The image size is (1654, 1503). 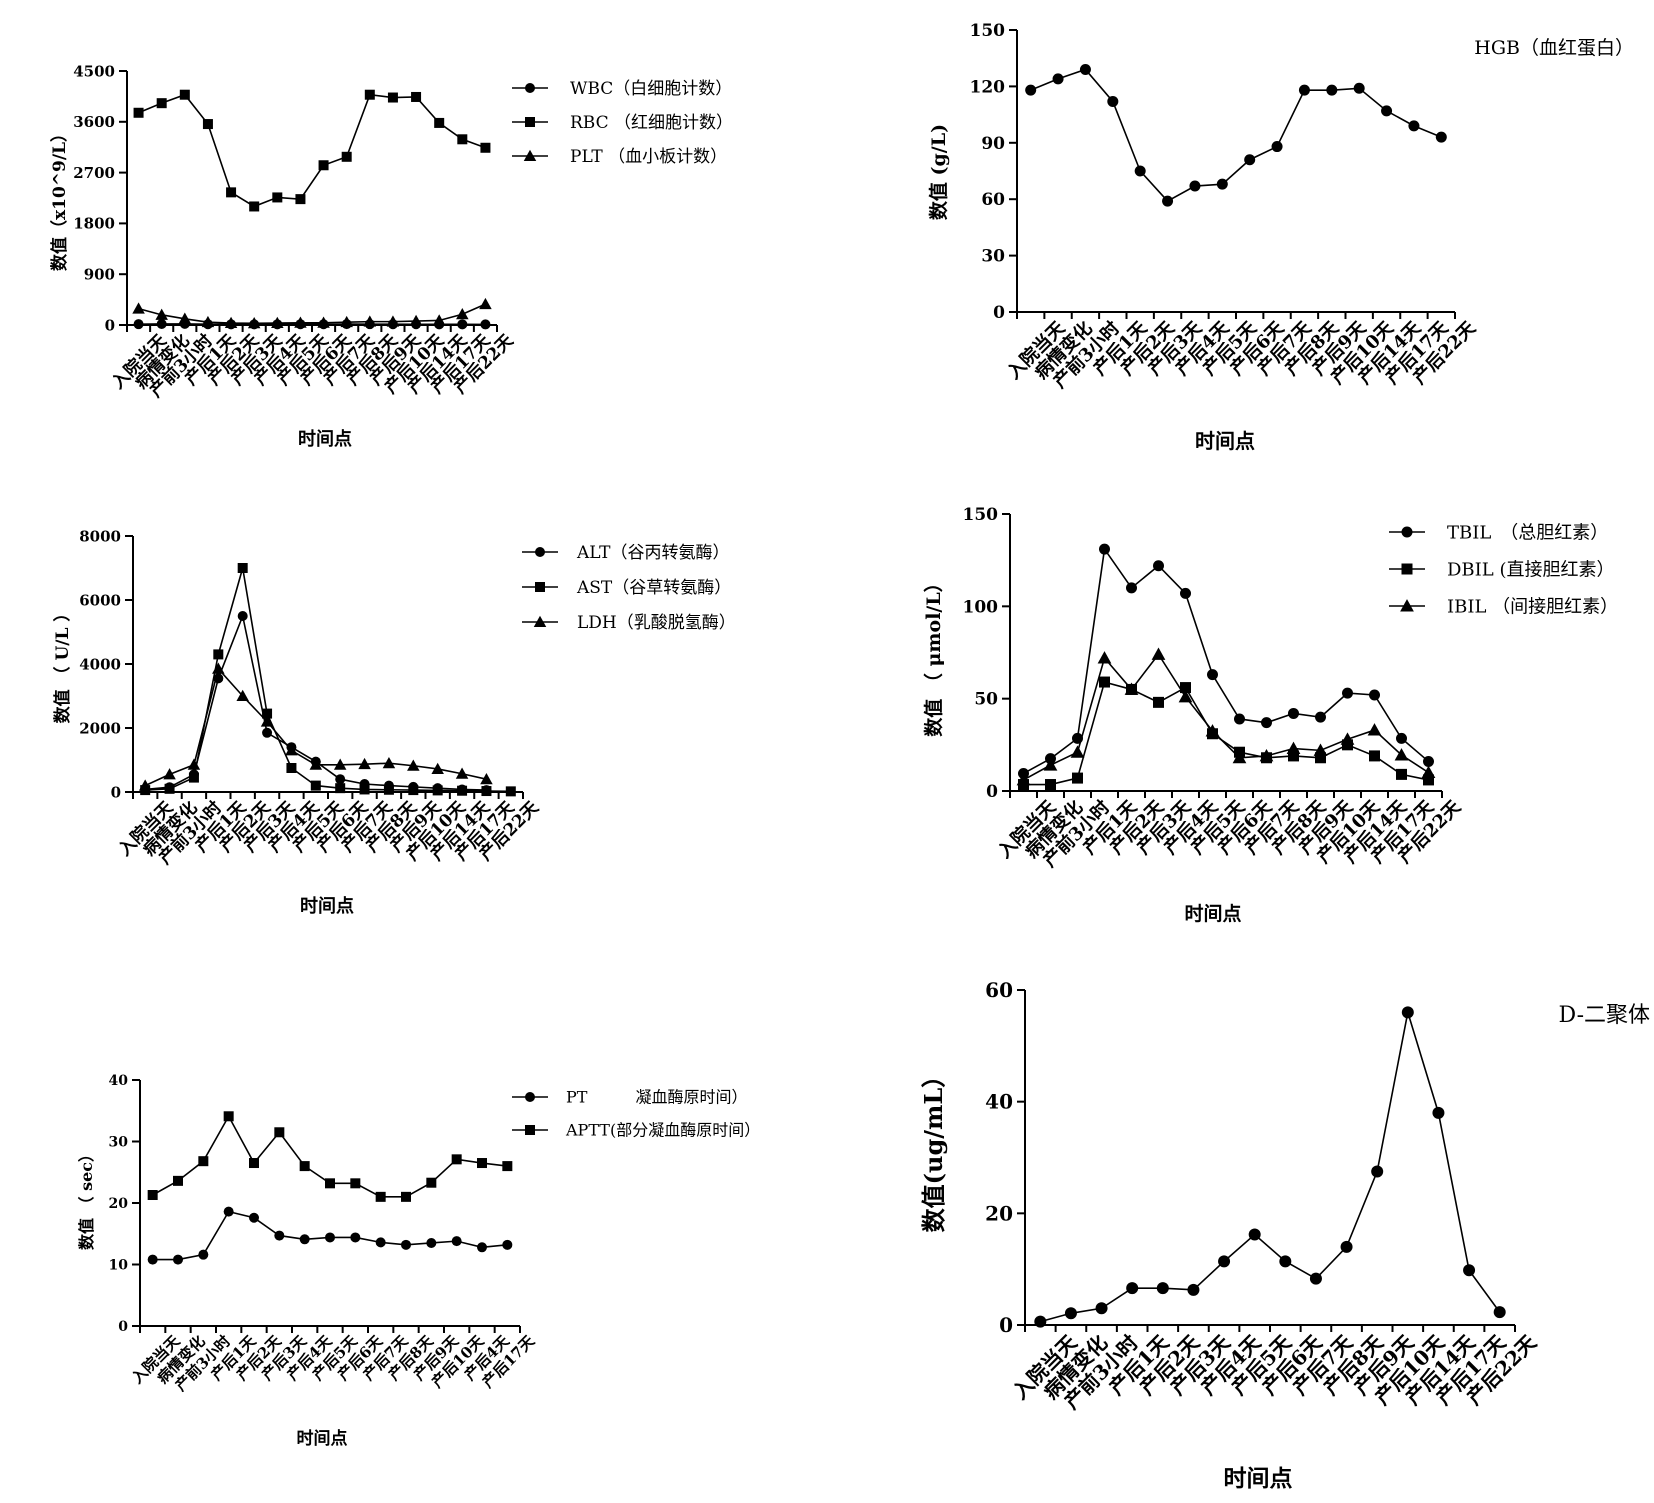 I want to click on y-tick-label: 150, so click(x=981, y=515).